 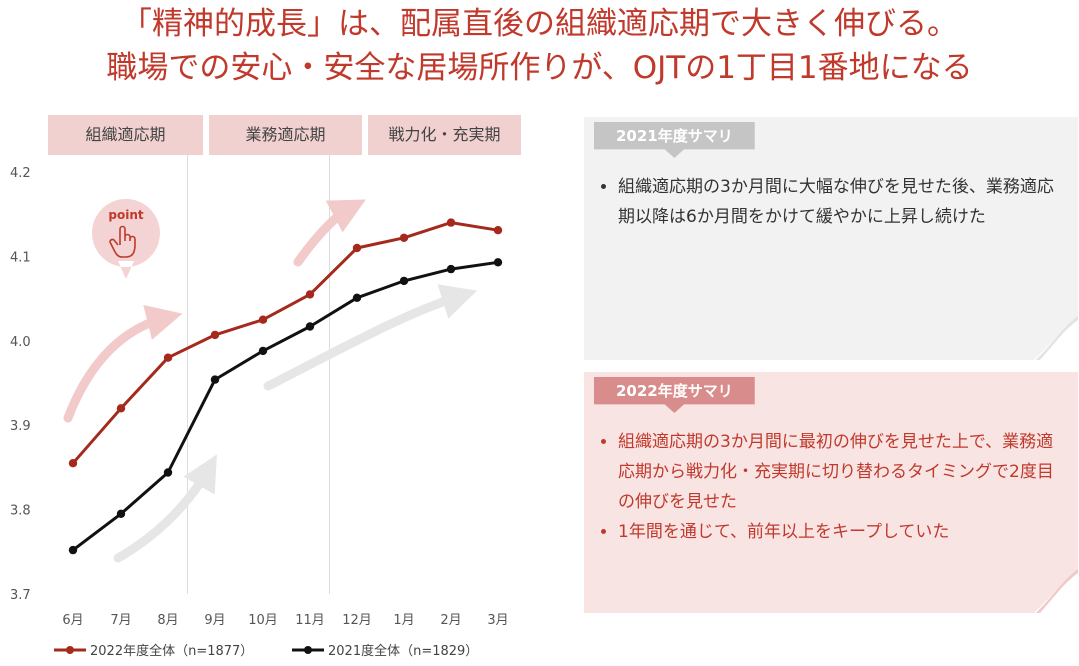 What do you see at coordinates (20, 342) in the screenshot?
I see `y-tick-label: 4.0` at bounding box center [20, 342].